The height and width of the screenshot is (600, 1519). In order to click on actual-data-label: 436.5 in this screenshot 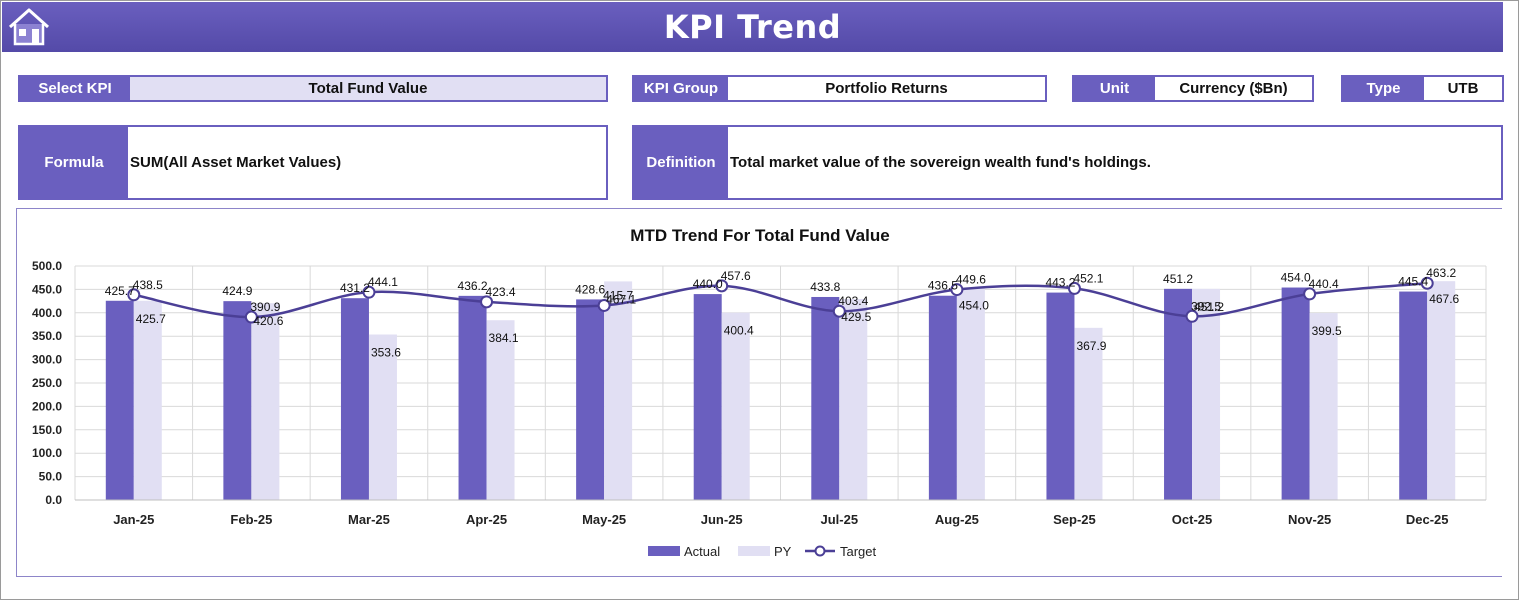, I will do `click(943, 286)`.